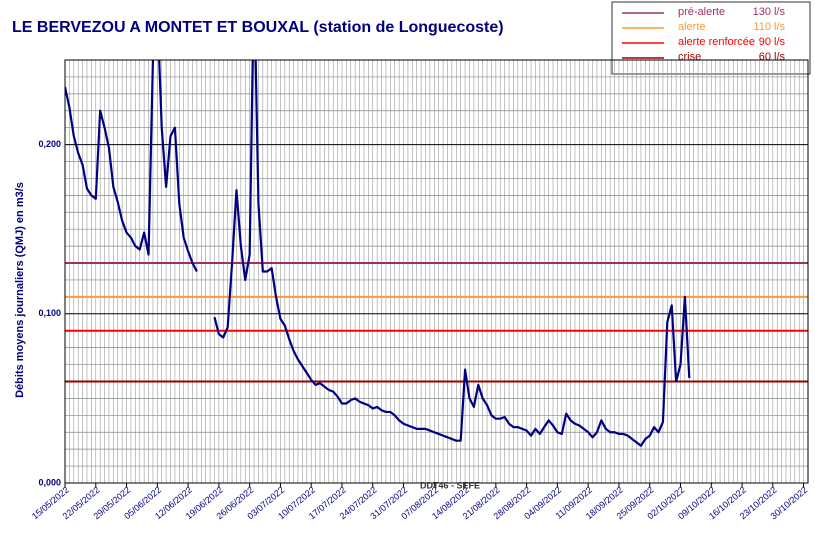 The height and width of the screenshot is (542, 815). Describe the element at coordinates (772, 57) in the screenshot. I see `legend-label: 60 l/s` at that location.